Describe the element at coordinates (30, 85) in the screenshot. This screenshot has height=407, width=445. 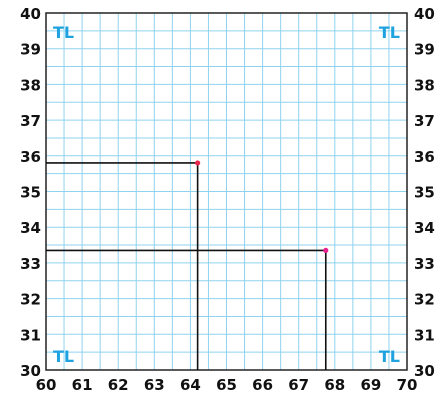
I see `y-tick-label-left: 38` at that location.